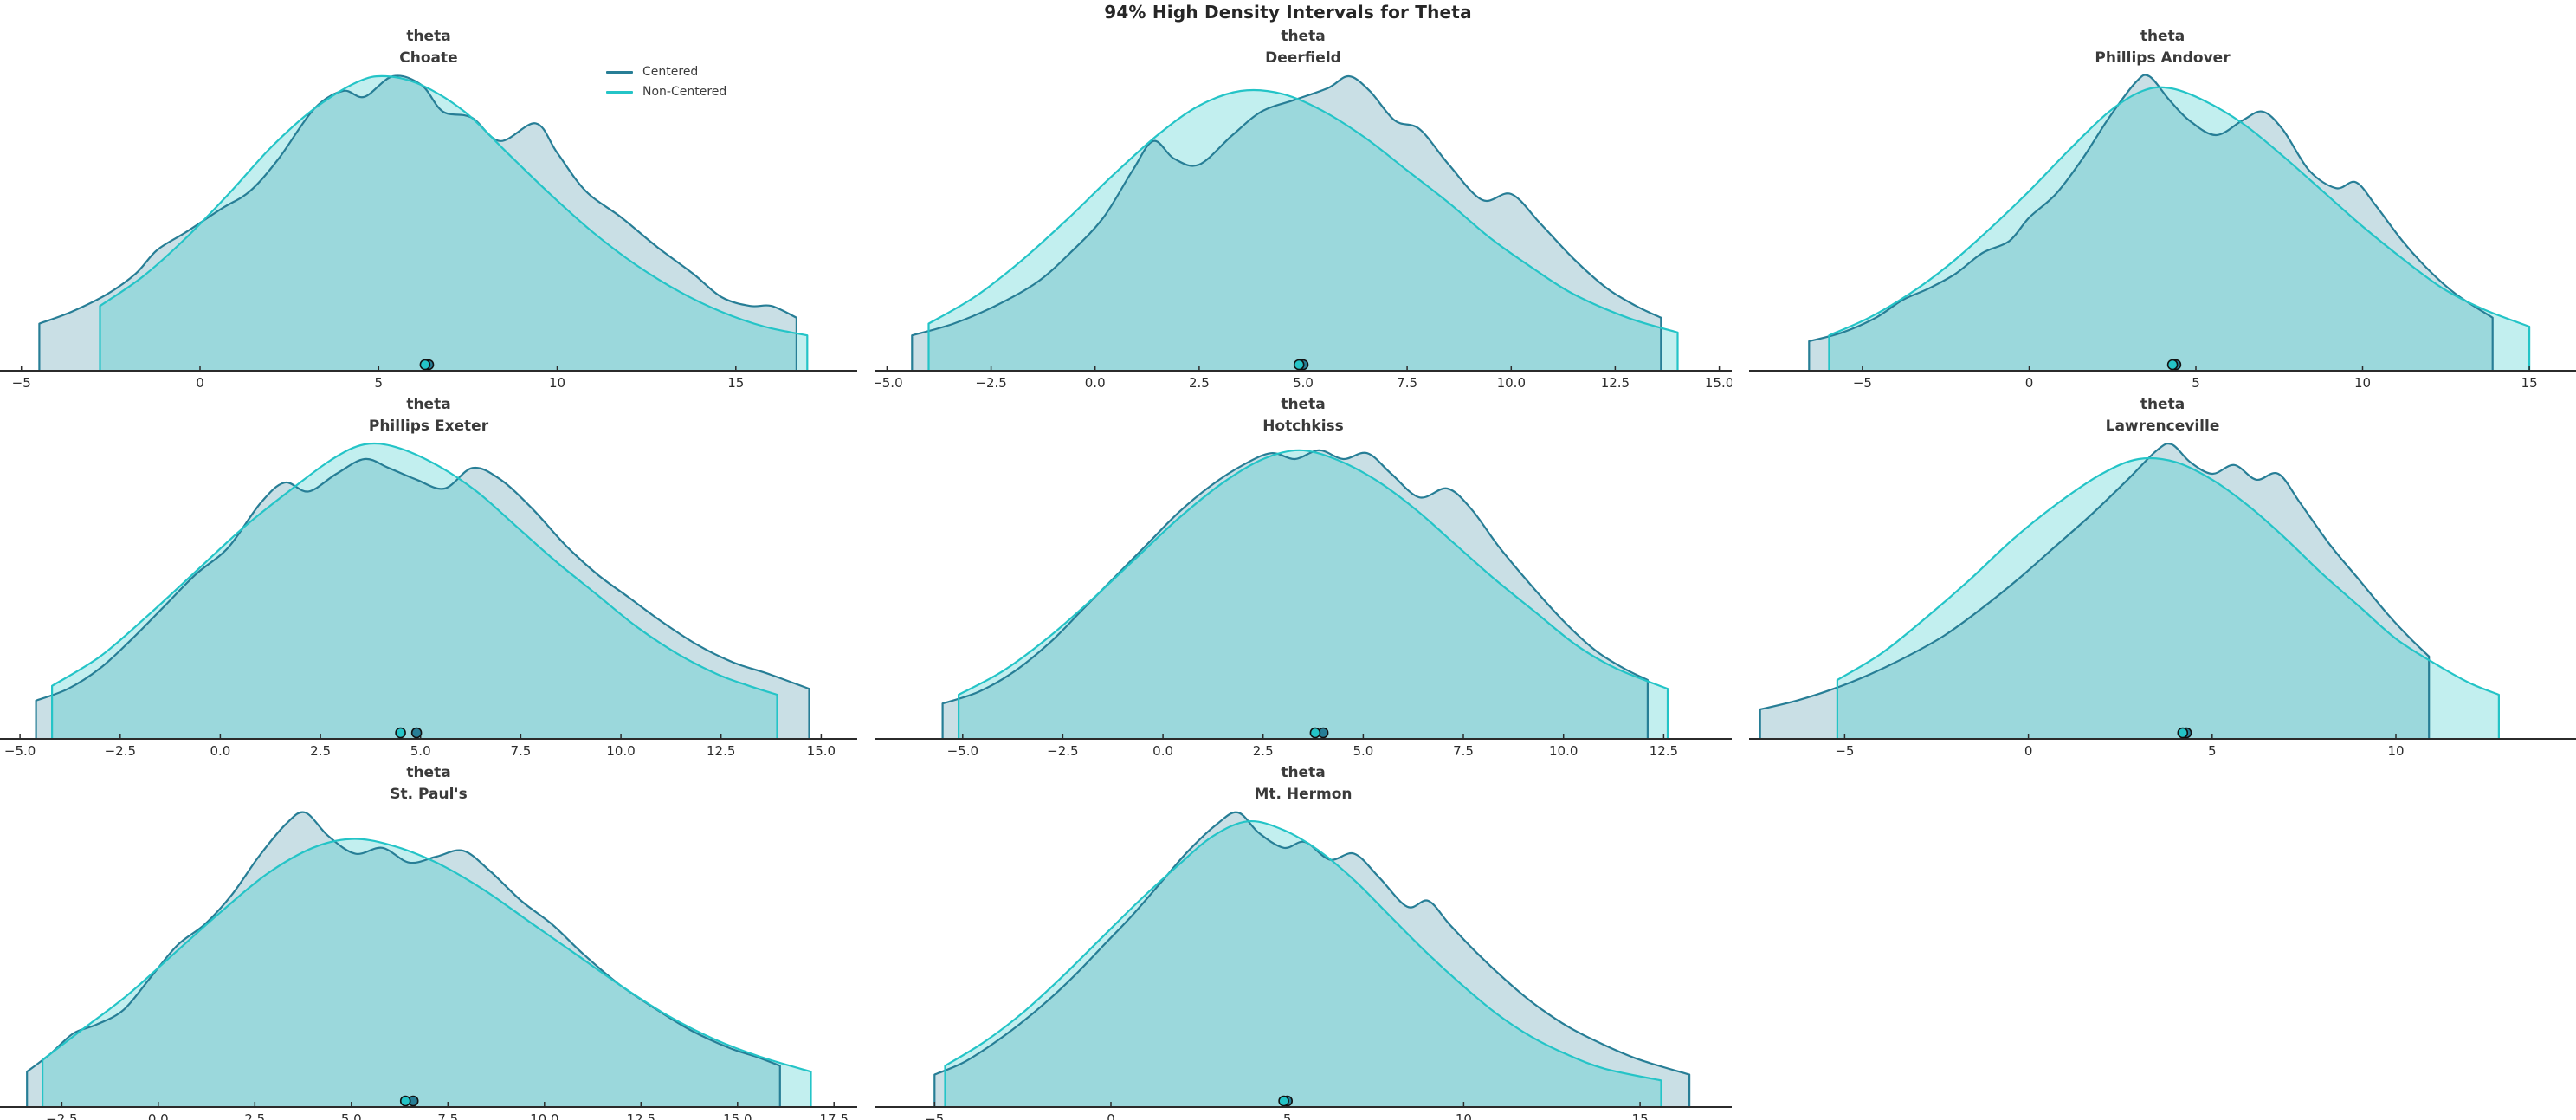 This screenshot has width=2576, height=1120. I want to click on density-subplot-lawrenceville: theta Lawrenceville −5 0 5 10, so click(2162, 578).